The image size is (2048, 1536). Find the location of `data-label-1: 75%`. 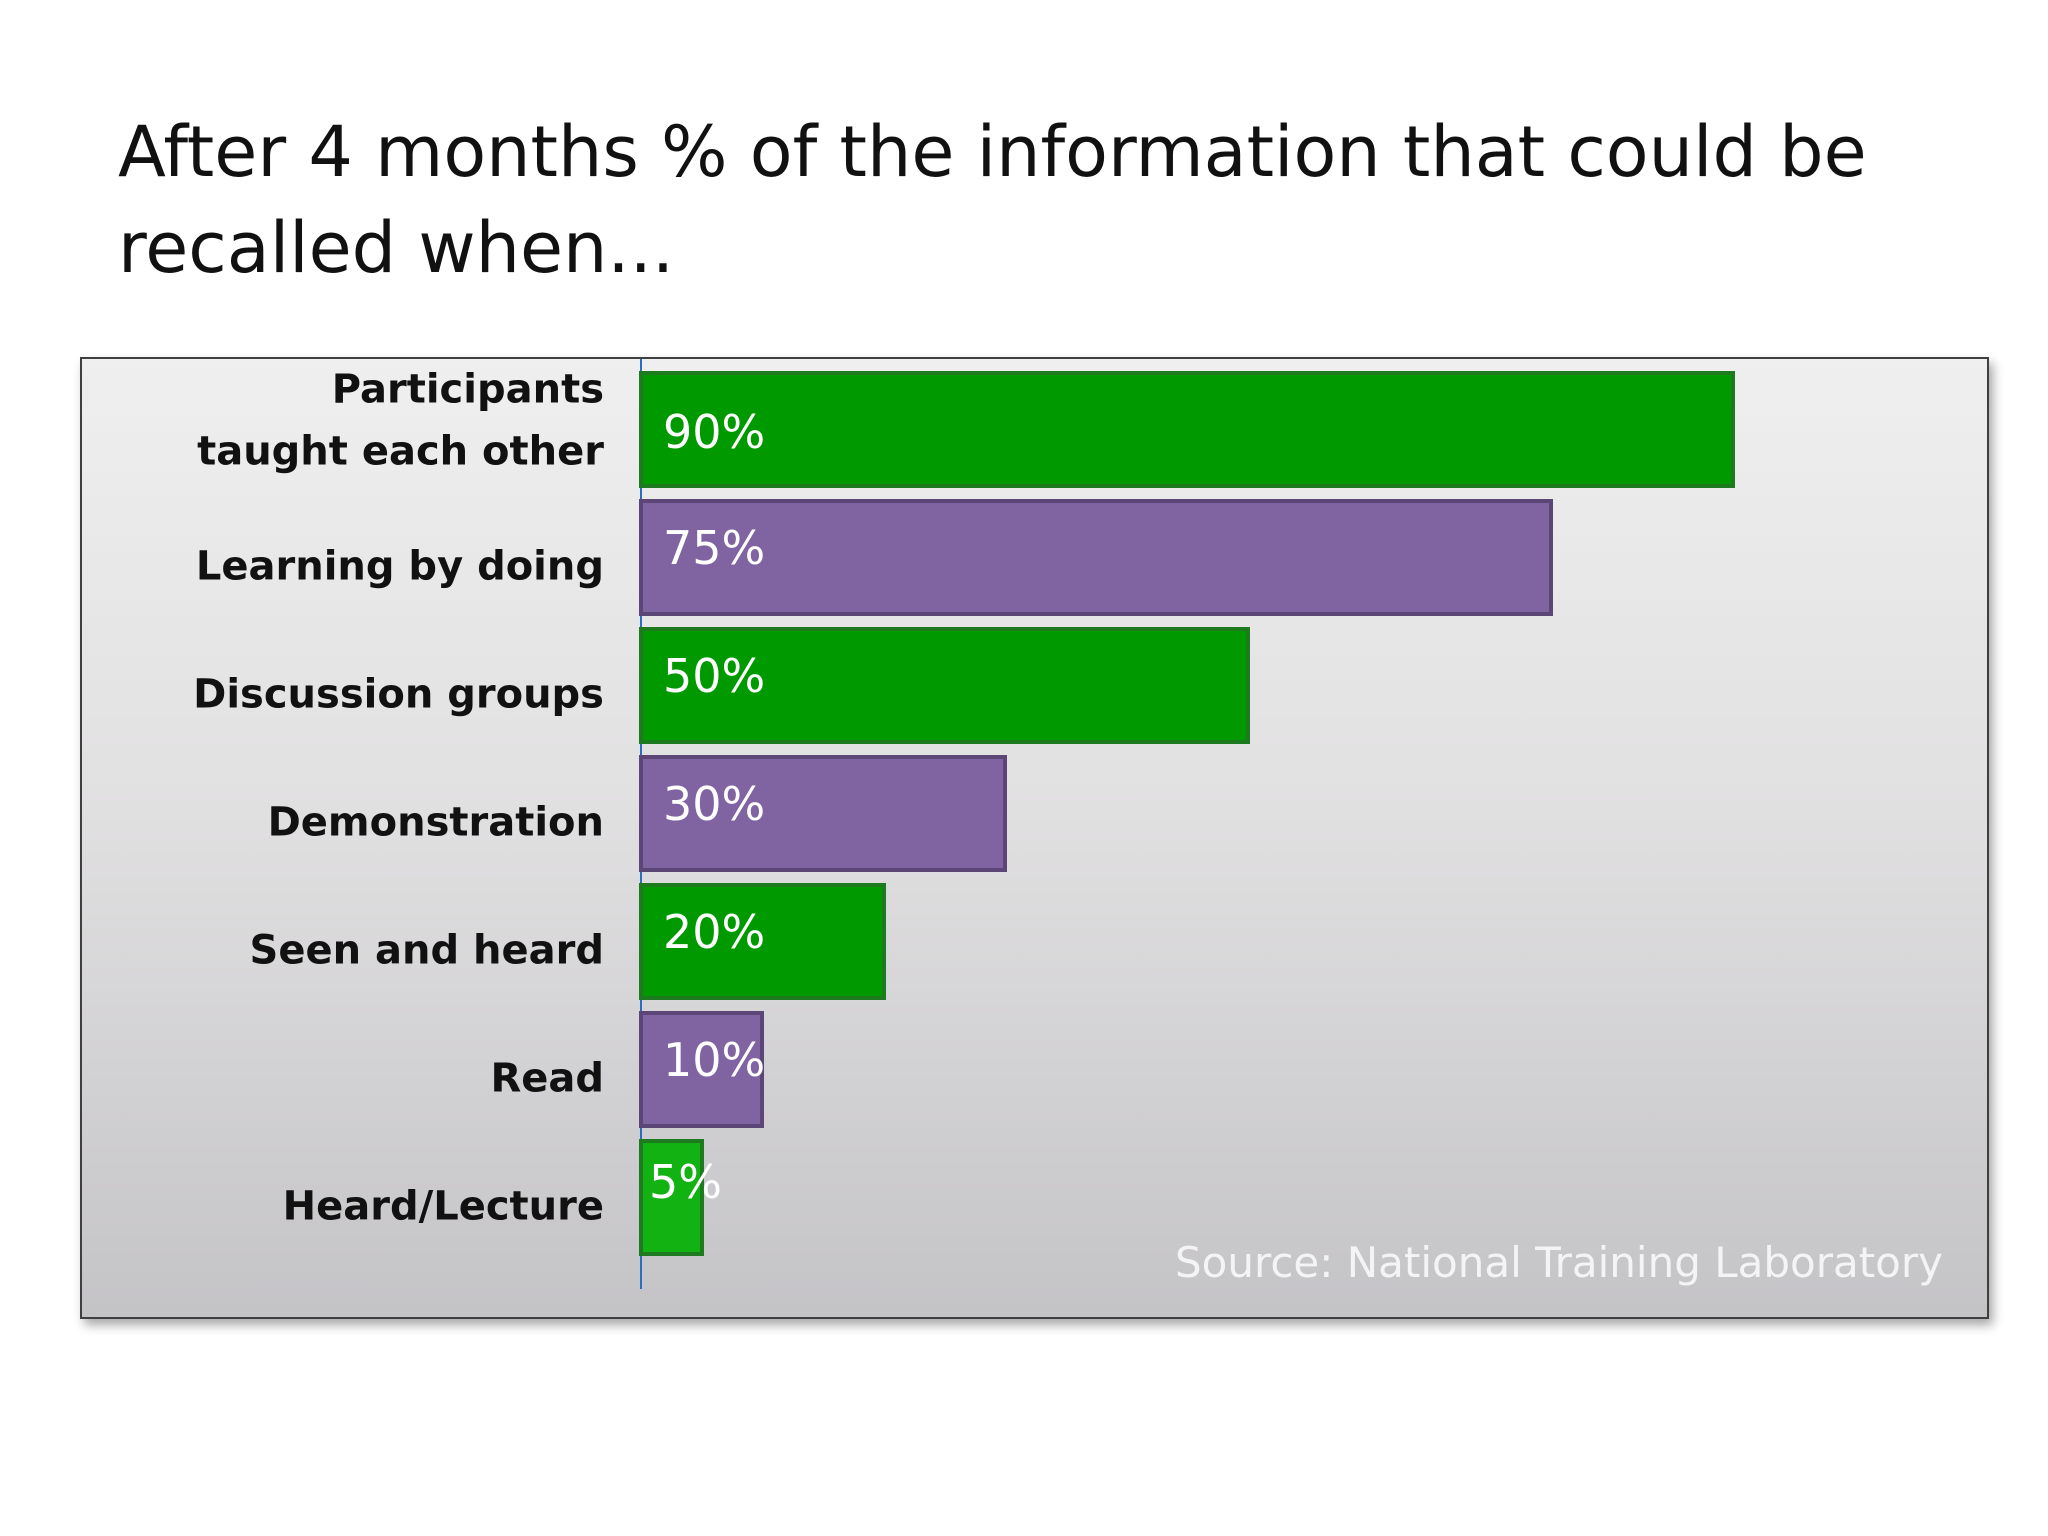

data-label-1: 75% is located at coordinates (714, 548).